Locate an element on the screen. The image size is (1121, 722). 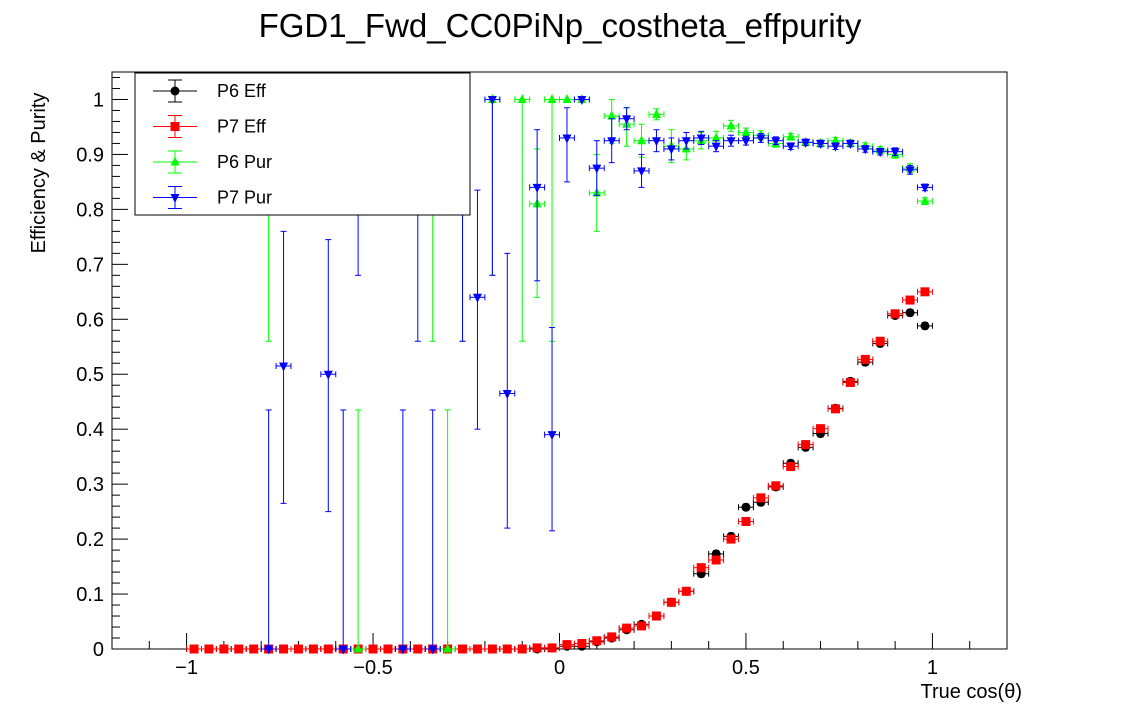
legend-box is located at coordinates (302, 144).